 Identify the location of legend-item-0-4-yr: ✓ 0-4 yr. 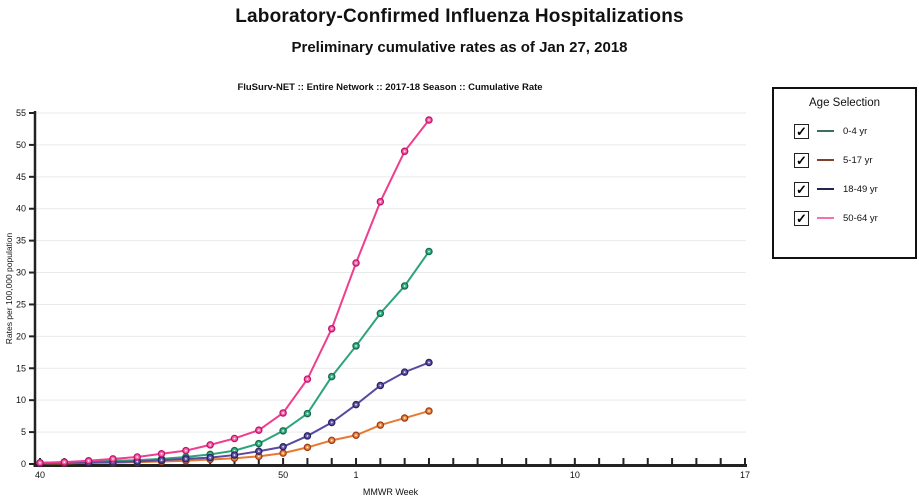
(854, 131).